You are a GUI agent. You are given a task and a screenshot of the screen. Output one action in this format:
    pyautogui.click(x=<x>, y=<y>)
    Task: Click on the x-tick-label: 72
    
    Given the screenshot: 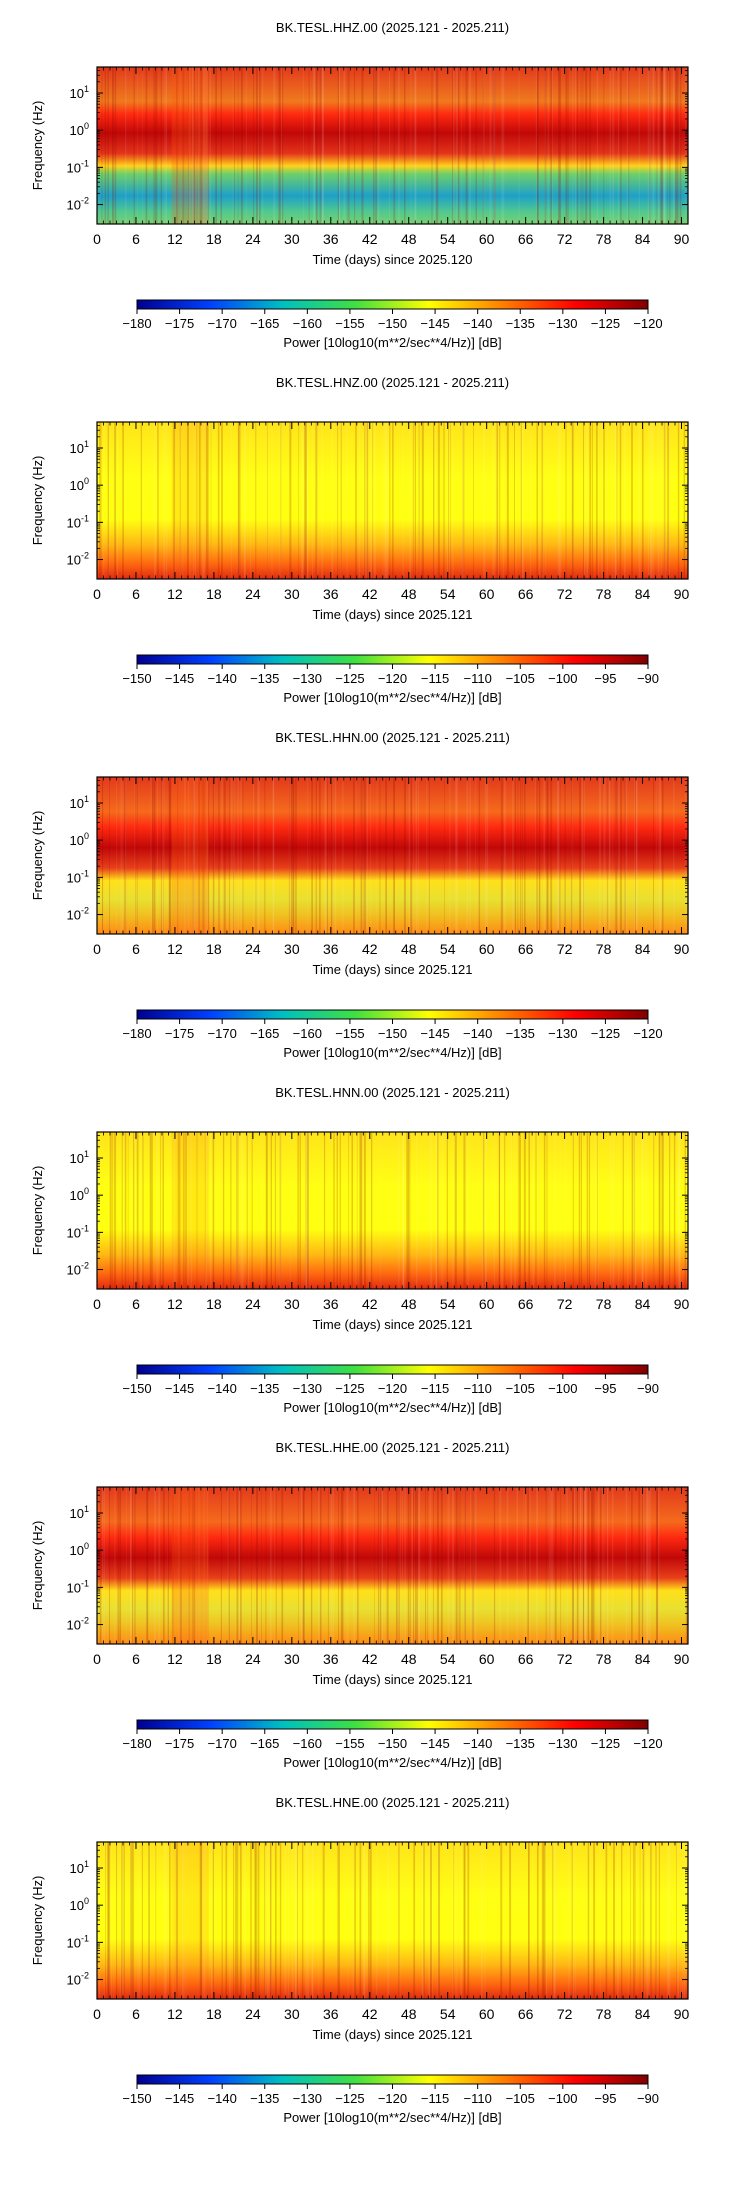 What is the action you would take?
    pyautogui.click(x=565, y=239)
    